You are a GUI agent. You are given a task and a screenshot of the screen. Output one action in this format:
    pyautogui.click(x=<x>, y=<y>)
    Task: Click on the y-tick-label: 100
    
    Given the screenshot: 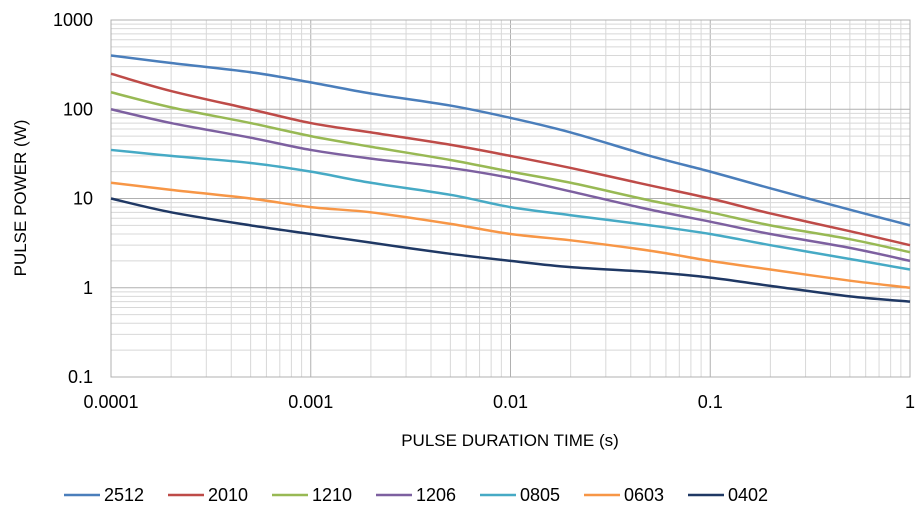 What is the action you would take?
    pyautogui.click(x=78, y=109)
    